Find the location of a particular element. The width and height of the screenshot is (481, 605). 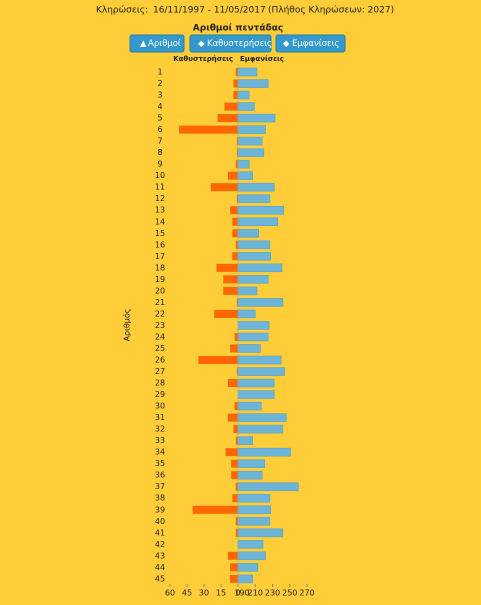

button-label: Καθυστερήσεις is located at coordinates (239, 44).